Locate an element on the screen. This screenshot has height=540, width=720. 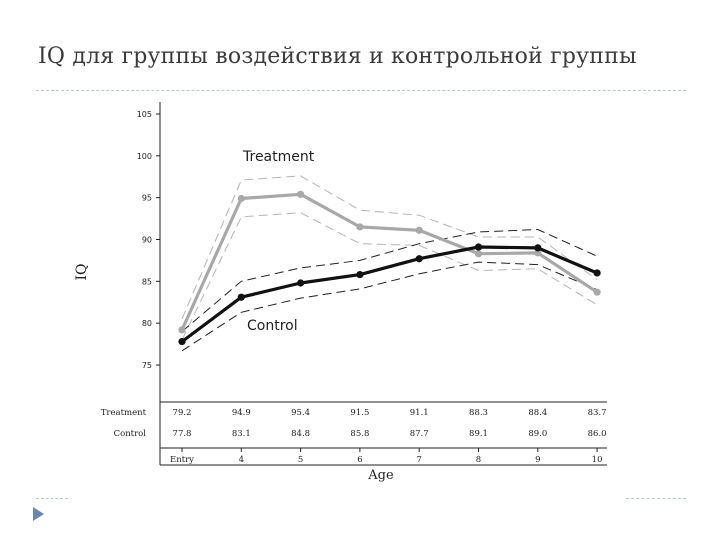
y-tick-label: 105 is located at coordinates (144, 114).